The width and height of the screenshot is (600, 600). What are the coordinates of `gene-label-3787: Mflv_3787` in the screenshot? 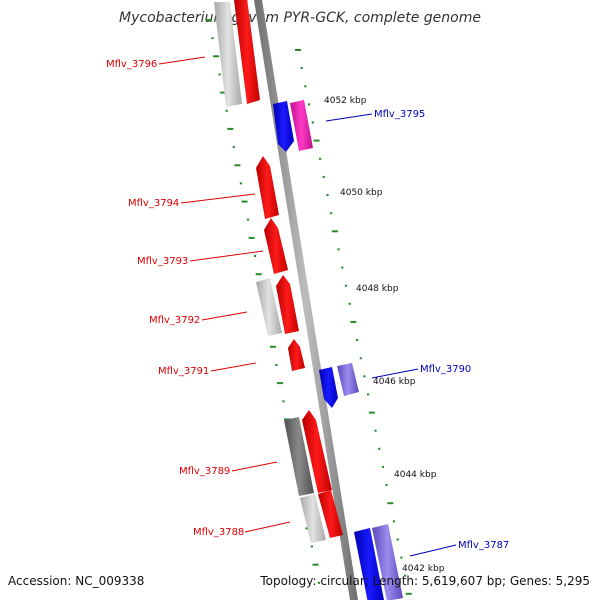 It's located at (483, 545).